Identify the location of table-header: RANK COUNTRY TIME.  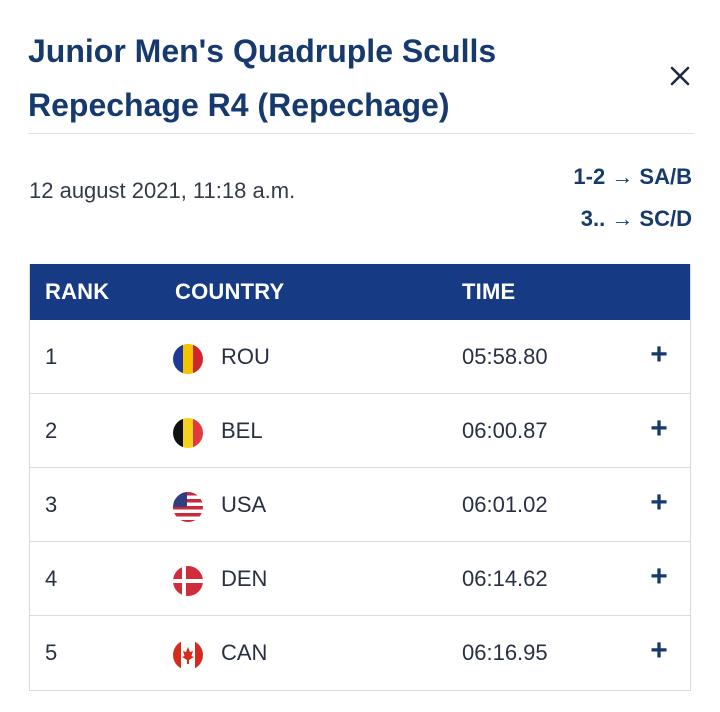
(360, 292).